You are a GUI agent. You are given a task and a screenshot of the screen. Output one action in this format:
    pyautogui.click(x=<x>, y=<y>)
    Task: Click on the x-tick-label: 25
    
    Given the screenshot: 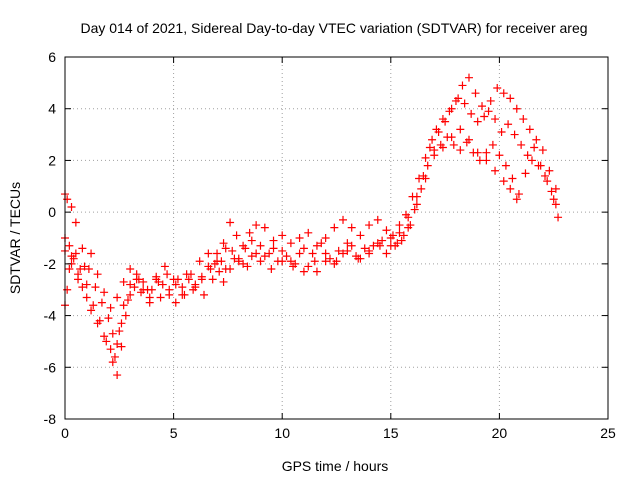 What is the action you would take?
    pyautogui.click(x=608, y=433)
    